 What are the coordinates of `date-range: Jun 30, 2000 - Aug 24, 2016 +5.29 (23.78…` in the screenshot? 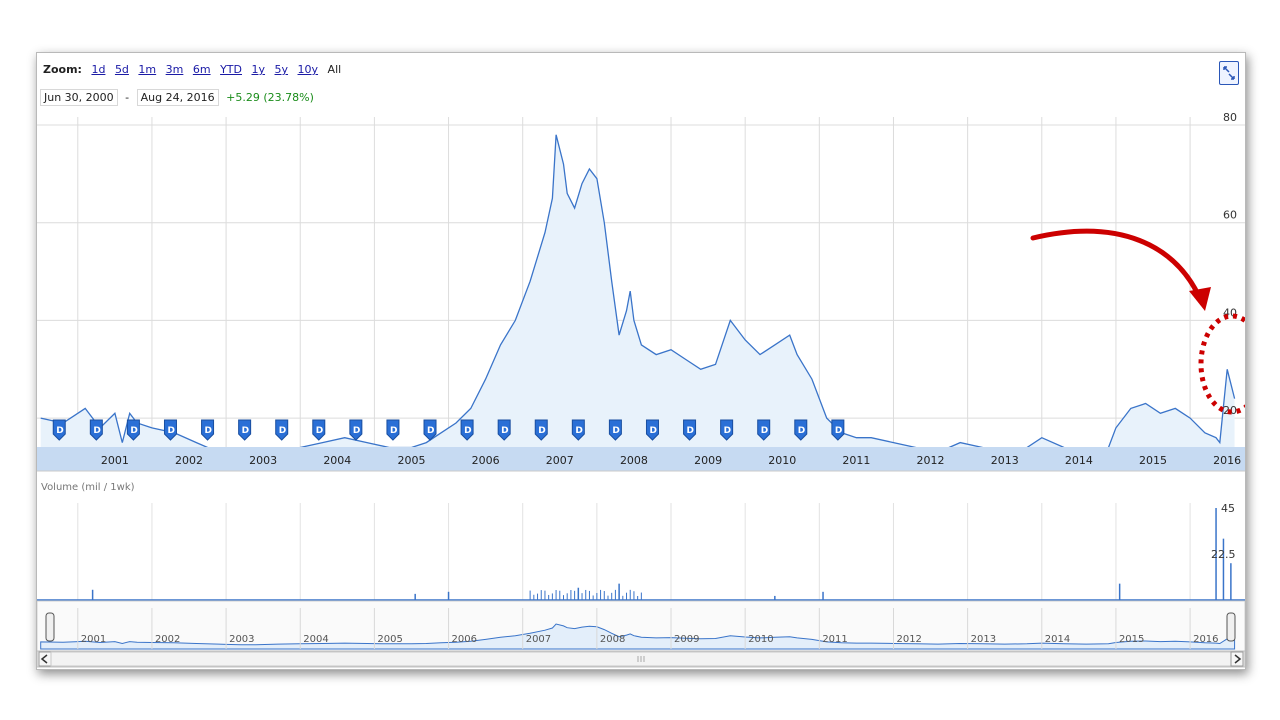 It's located at (177, 97).